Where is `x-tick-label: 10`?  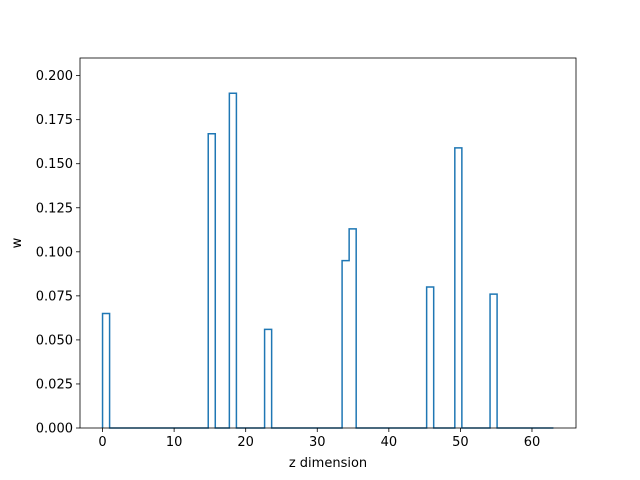 x-tick-label: 10 is located at coordinates (174, 442).